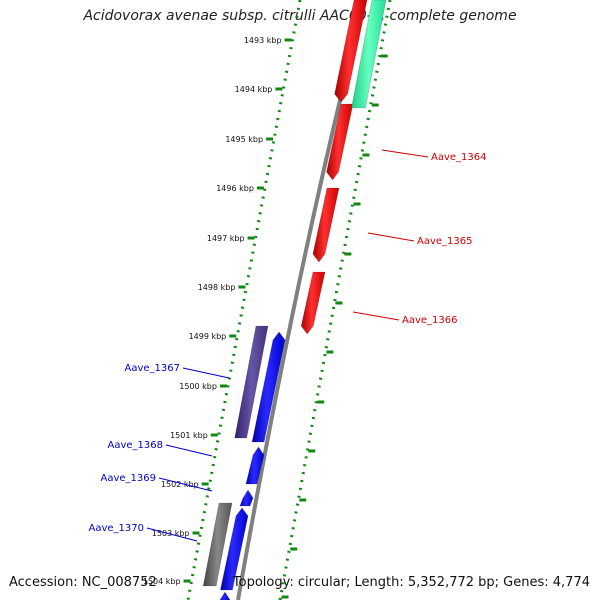 The width and height of the screenshot is (600, 600). I want to click on gene-label: Aave_1370, so click(117, 528).